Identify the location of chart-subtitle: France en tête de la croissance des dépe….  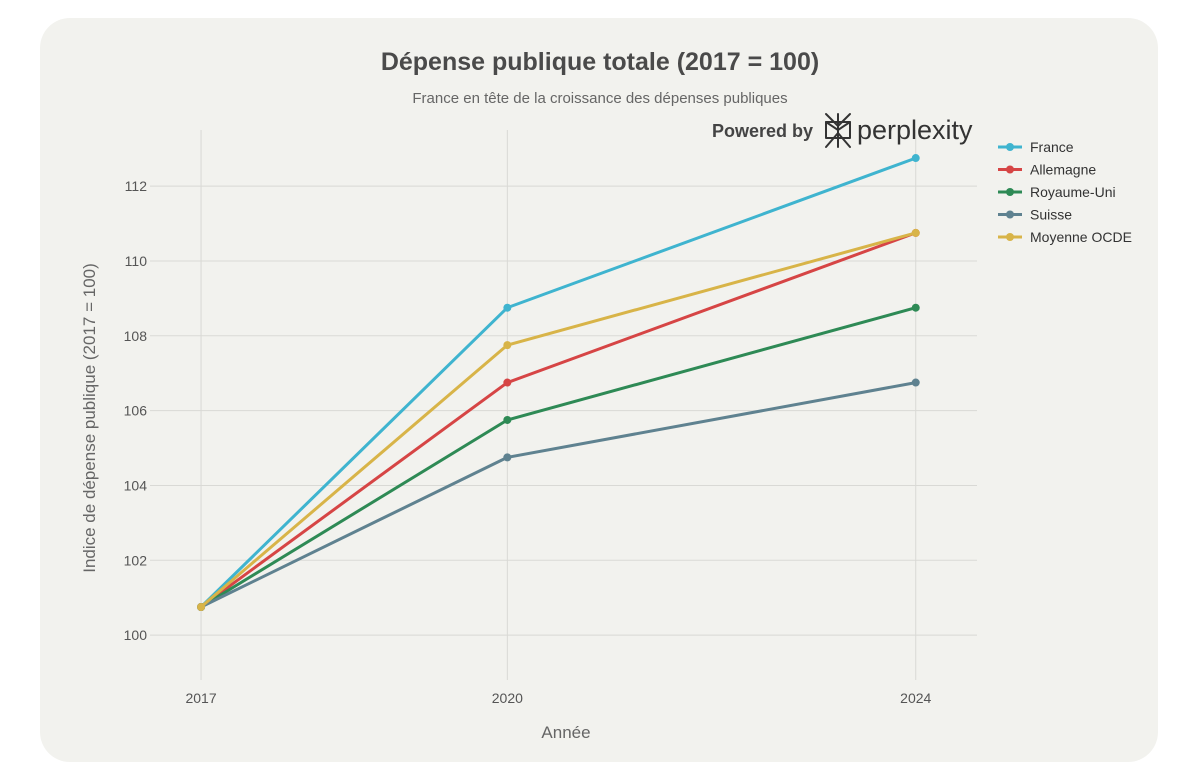
(599, 98).